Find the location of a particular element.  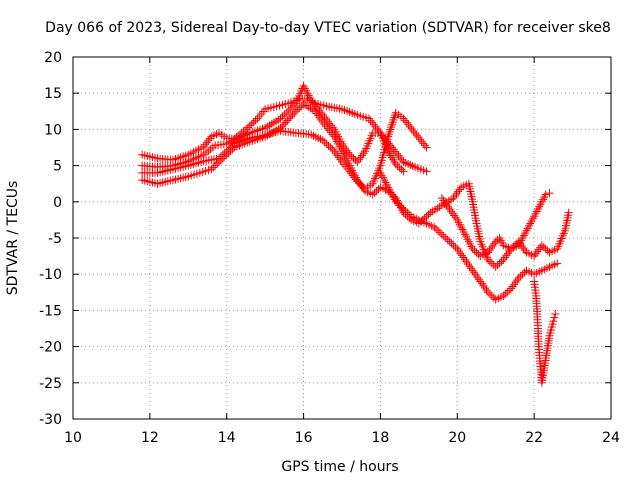

x-tick-label: 10 is located at coordinates (73, 438).